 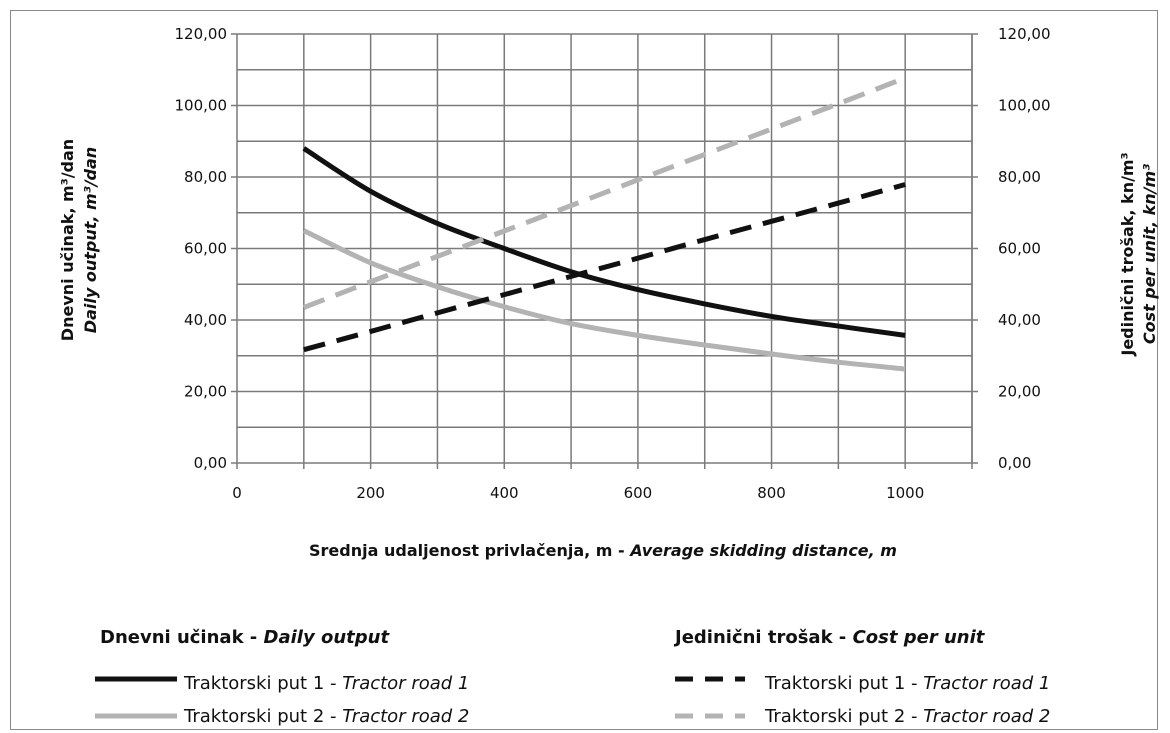 I want to click on cost-per-unit-road-1-line, so click(x=604, y=267).